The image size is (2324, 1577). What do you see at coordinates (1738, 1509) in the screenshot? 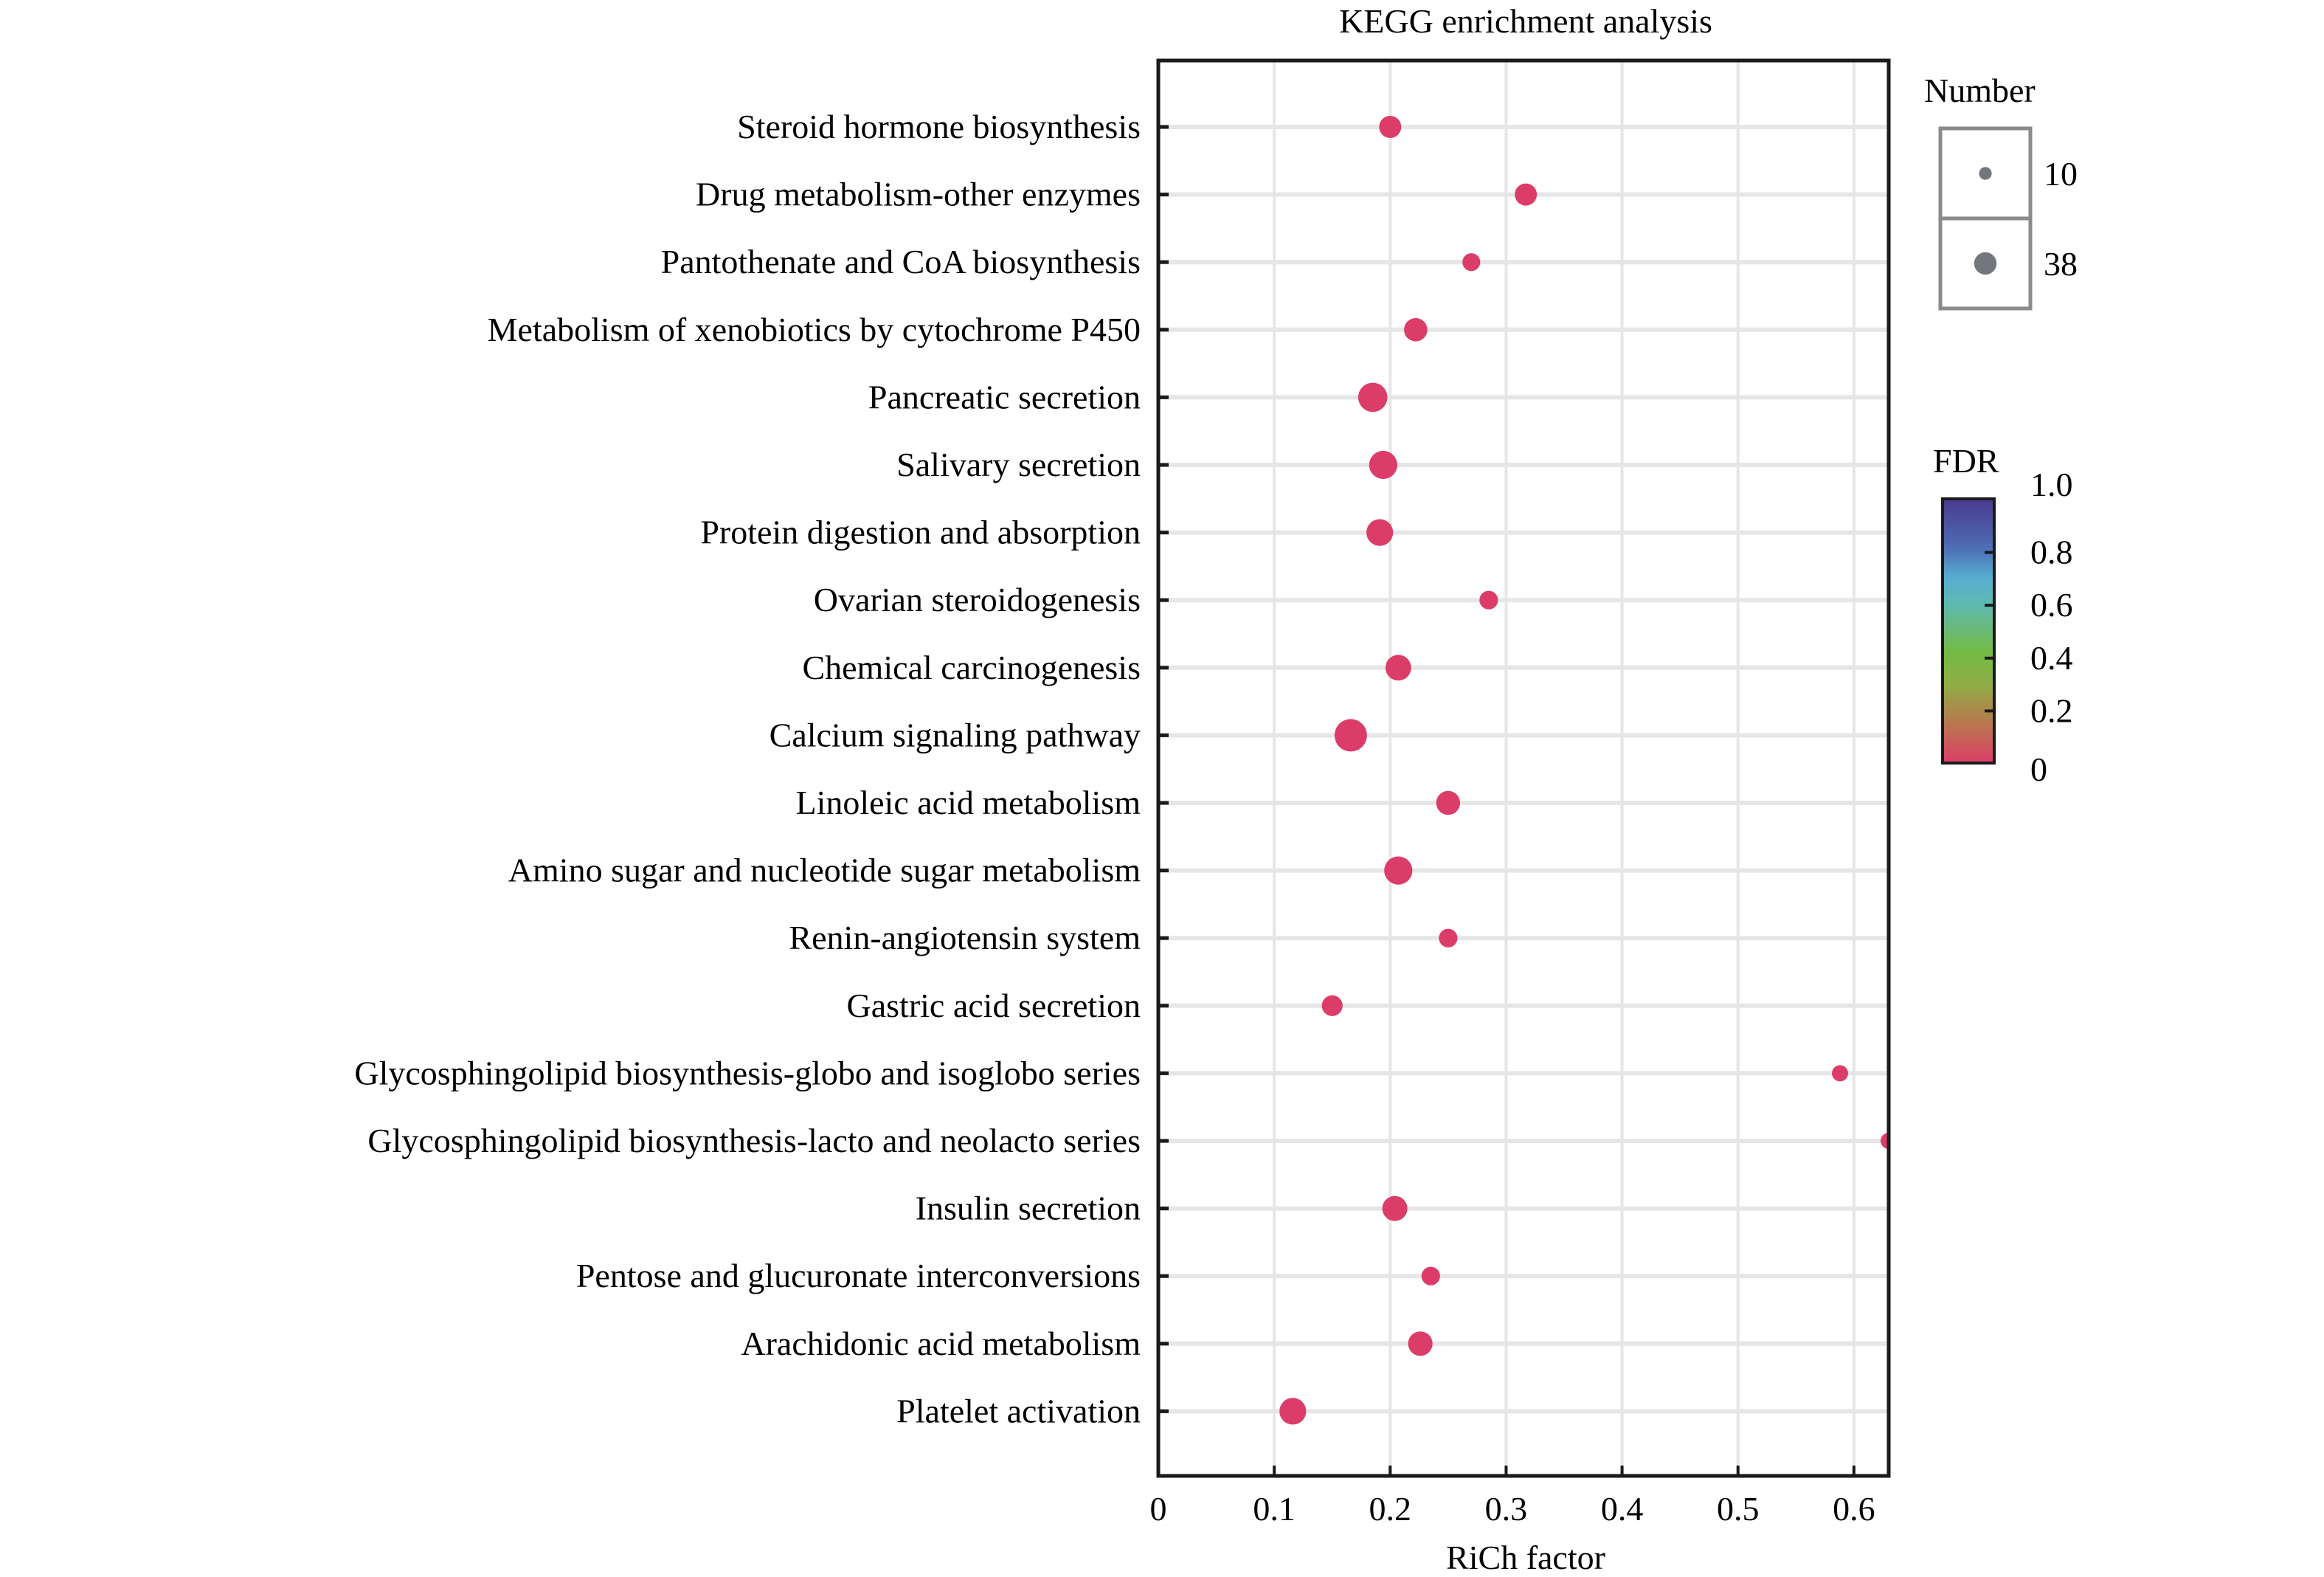
I see `x-tick-label: 0.5` at bounding box center [1738, 1509].